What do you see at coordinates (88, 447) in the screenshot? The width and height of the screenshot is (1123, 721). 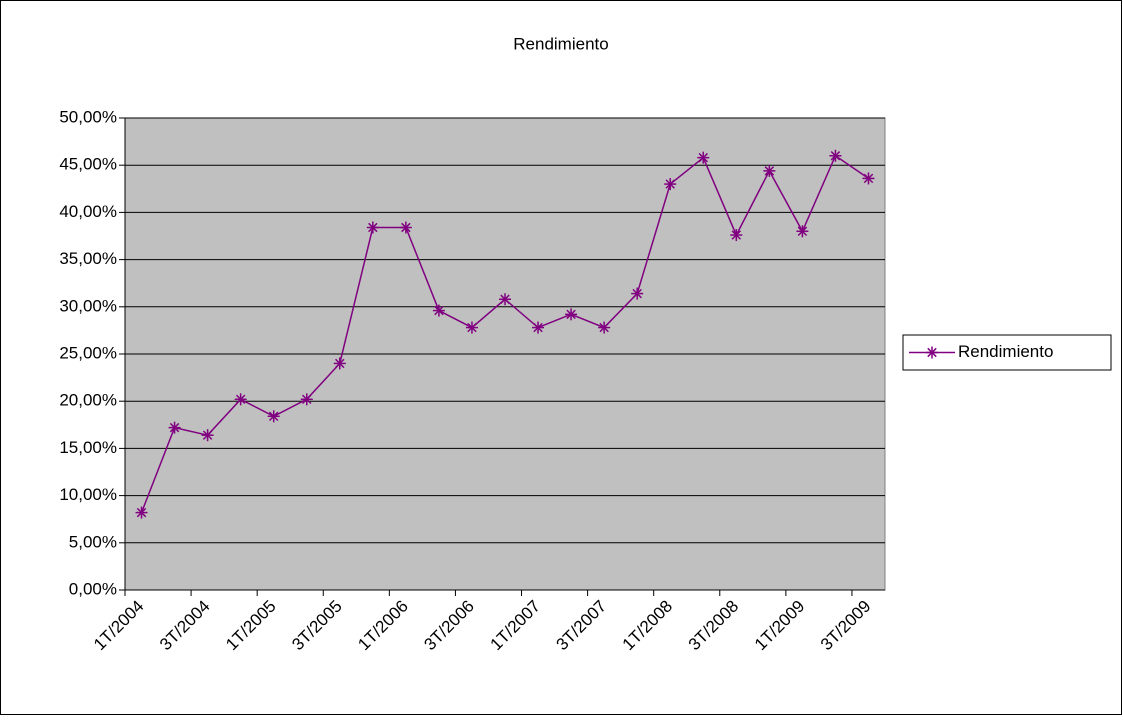 I see `y-tick-label: 15,00%` at bounding box center [88, 447].